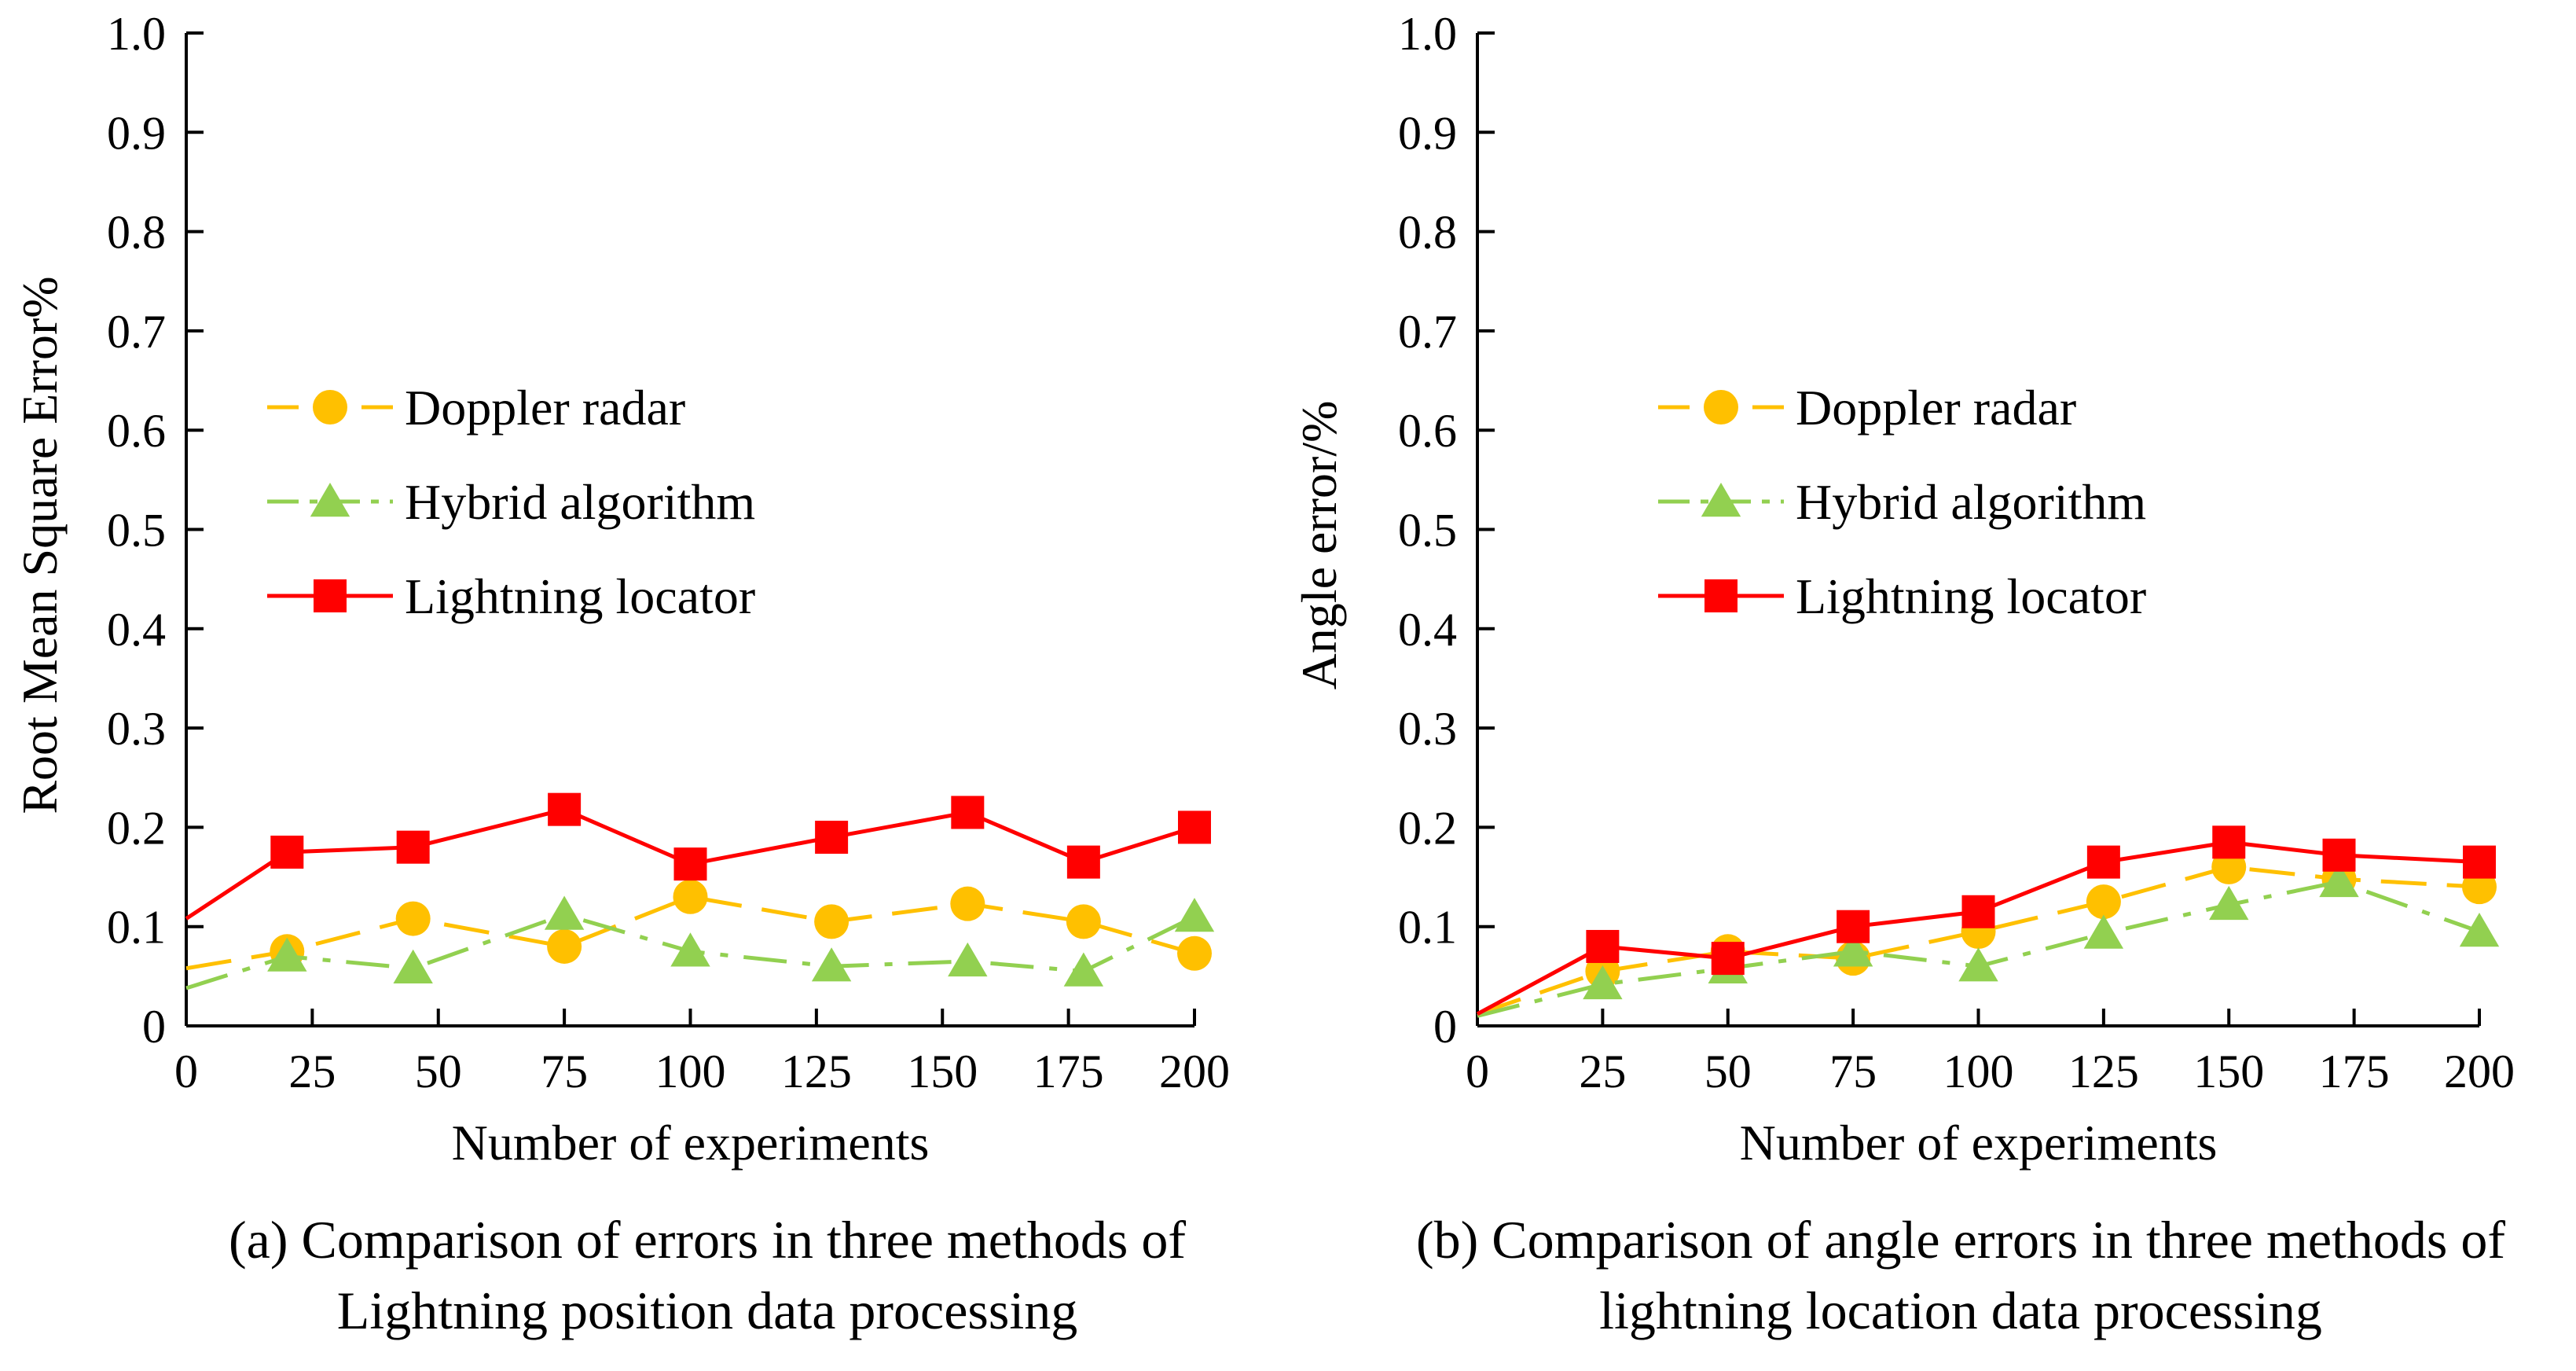 This screenshot has width=2576, height=1371. Describe the element at coordinates (40, 545) in the screenshot. I see `y-axis-title: Root Mean Square Error%` at that location.